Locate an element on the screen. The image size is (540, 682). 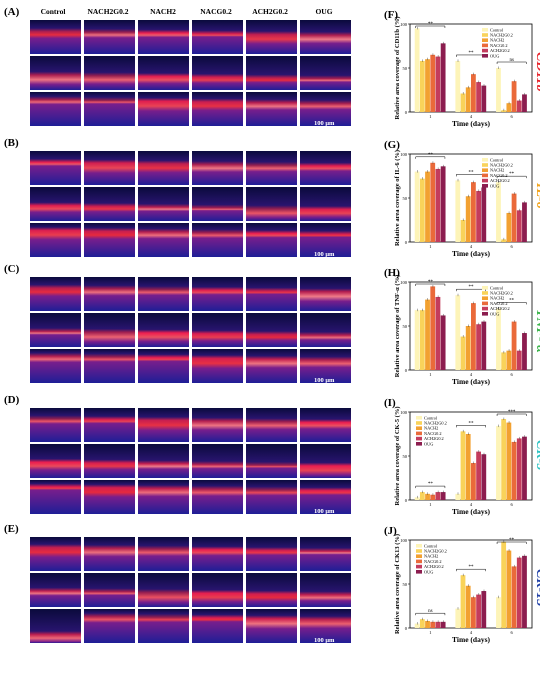
chart-label: (J) is located at coordinates (390, 531).